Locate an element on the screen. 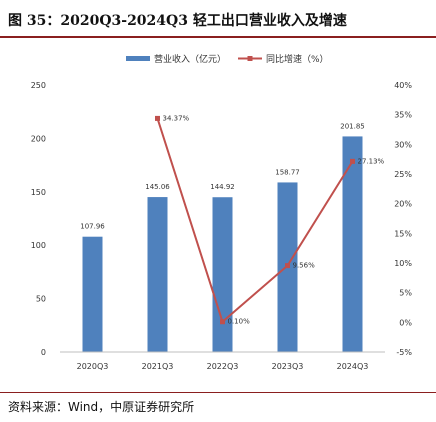 The image size is (436, 422). right-axis-tick-label: 15% is located at coordinates (403, 233).